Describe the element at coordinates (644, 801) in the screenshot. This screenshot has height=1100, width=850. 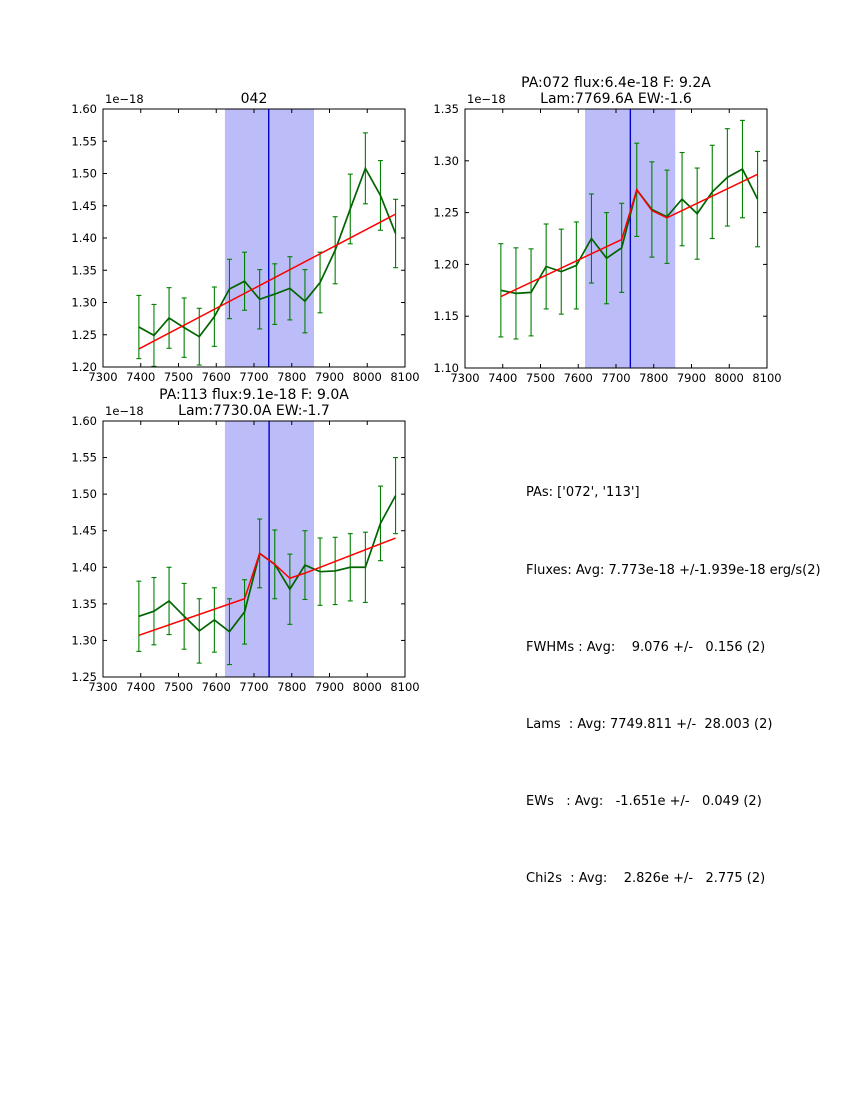
I see `stats-line-ews: EWs : Avg: -1.651e +/- 0.049 (2)` at that location.